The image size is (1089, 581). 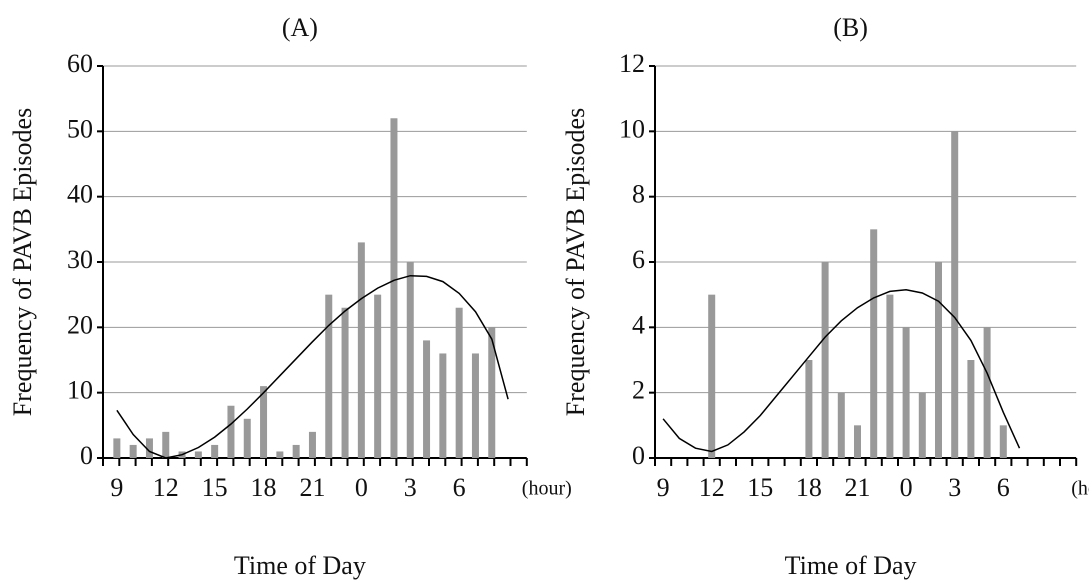 What do you see at coordinates (300, 27) in the screenshot?
I see `chart-title: (A)` at bounding box center [300, 27].